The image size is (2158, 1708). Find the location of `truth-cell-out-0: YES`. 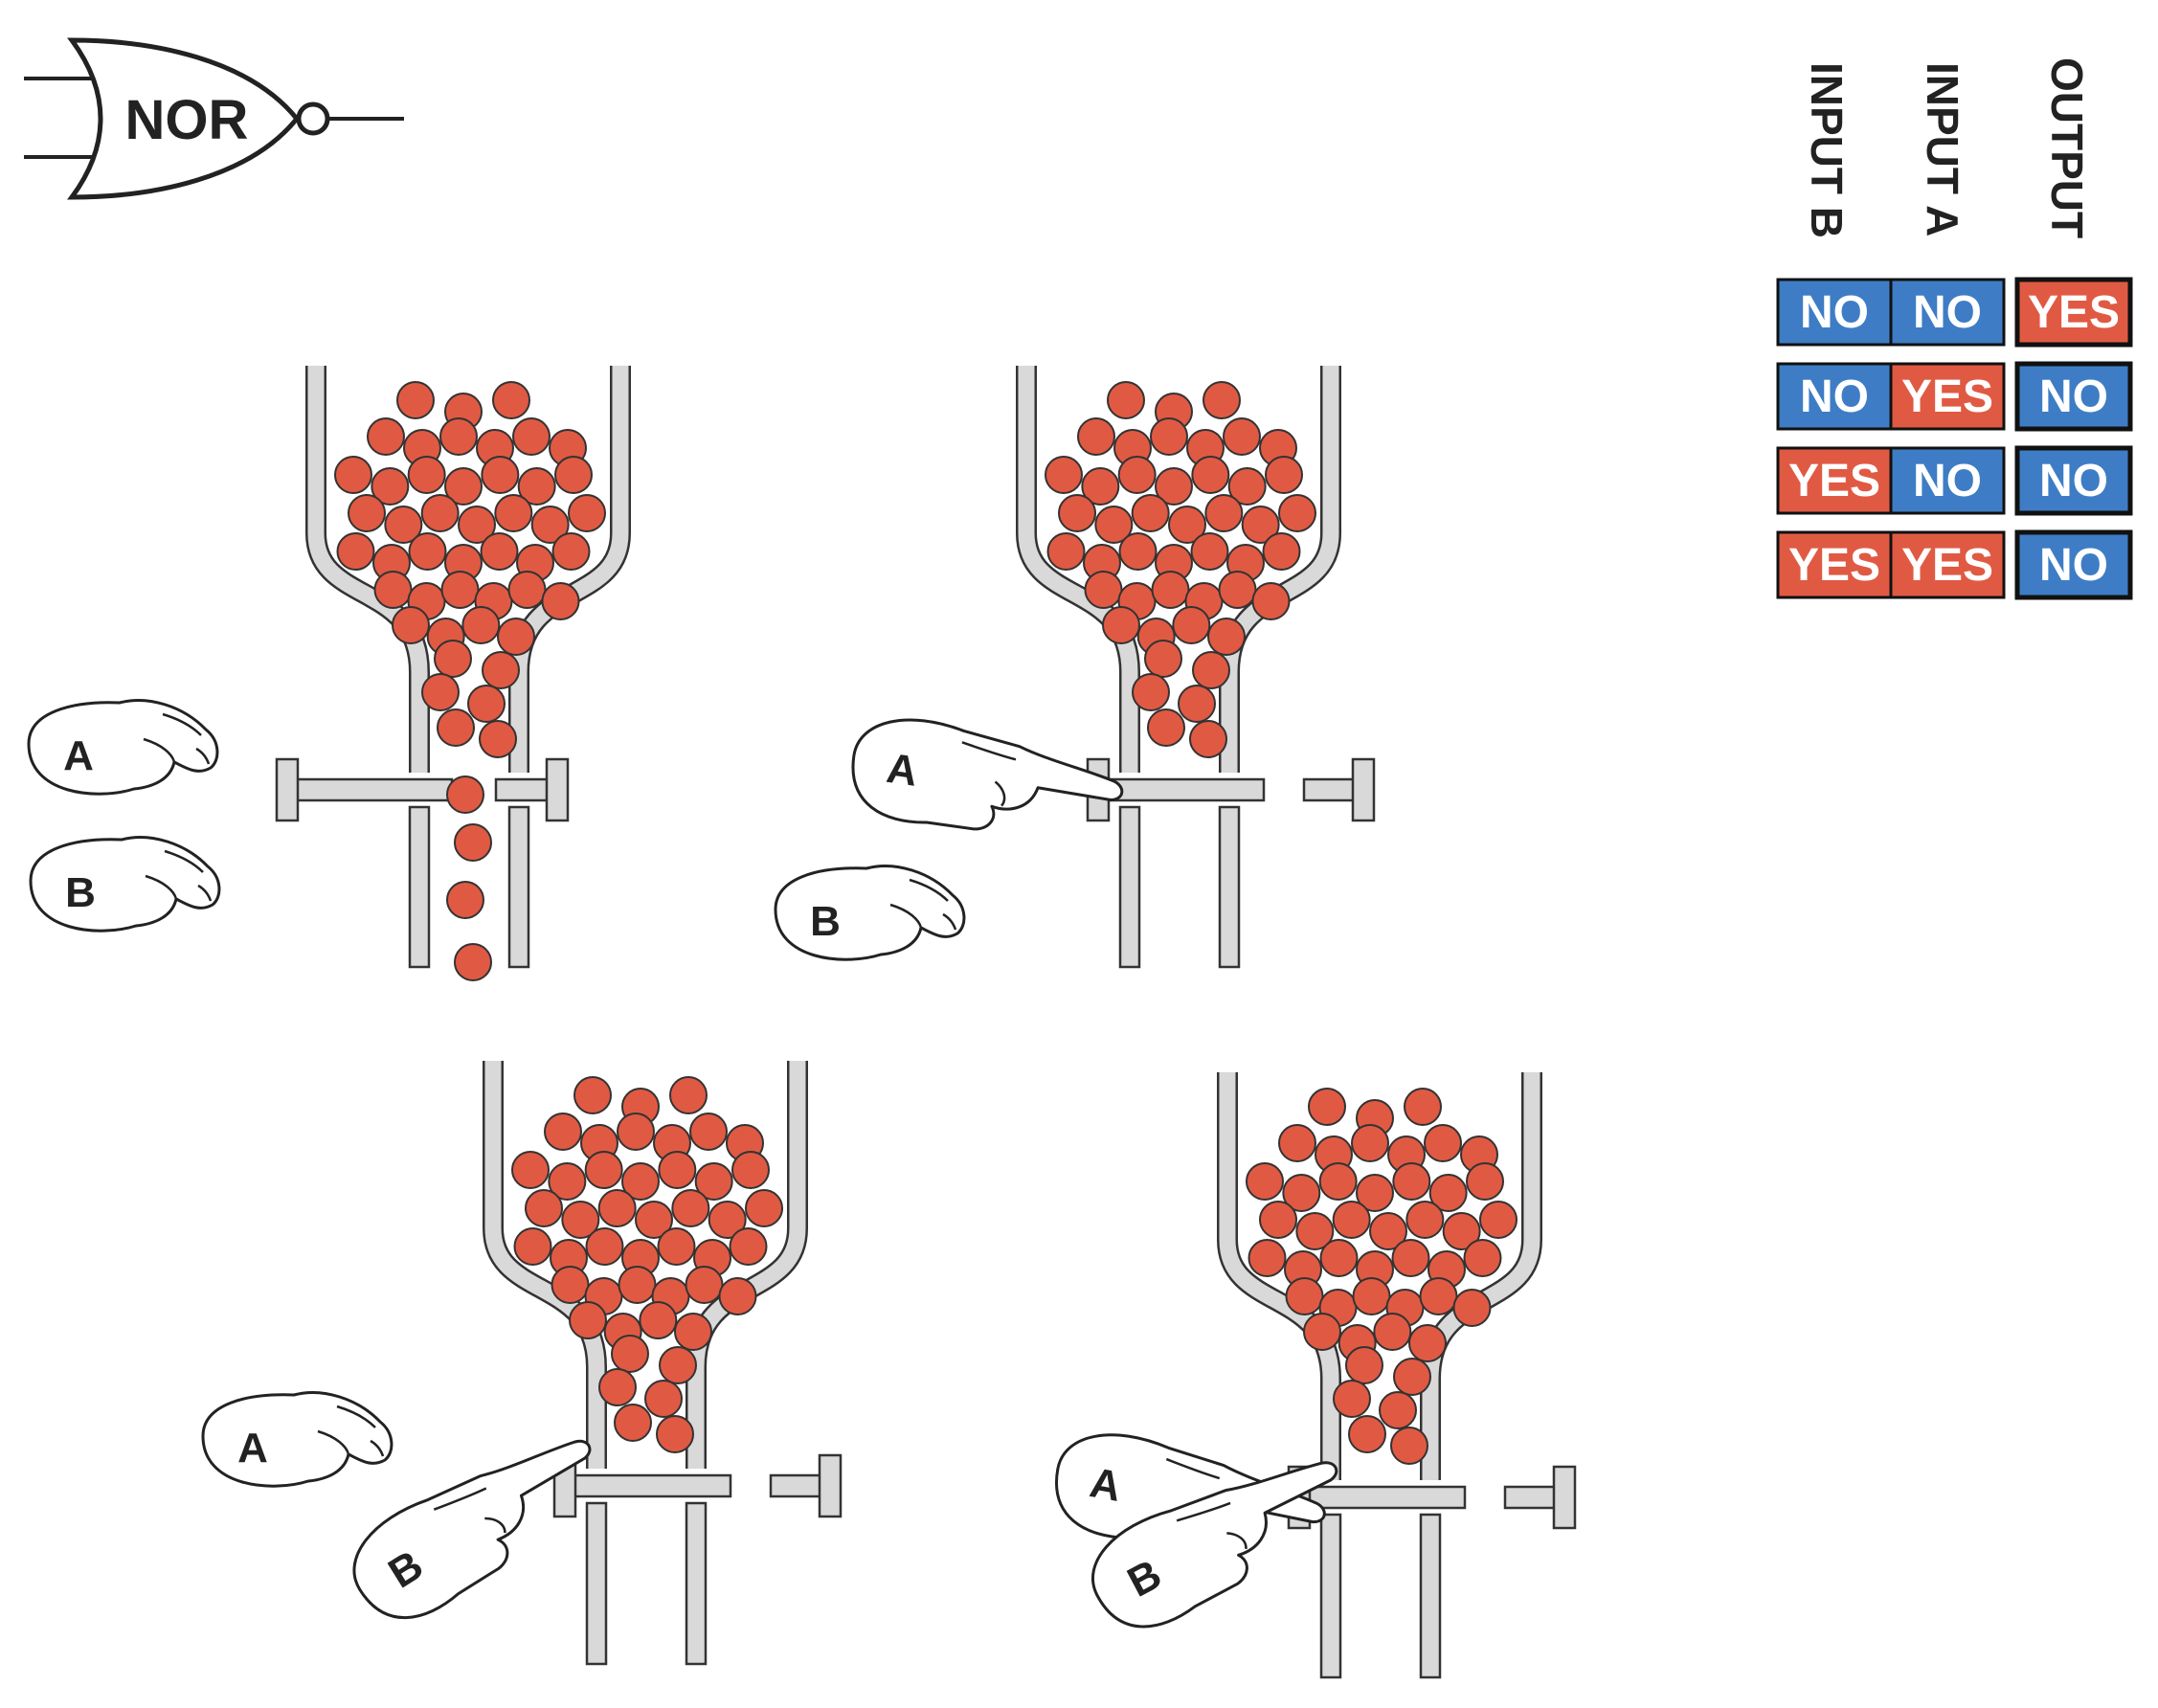

truth-cell-out-0: YES is located at coordinates (2073, 312).